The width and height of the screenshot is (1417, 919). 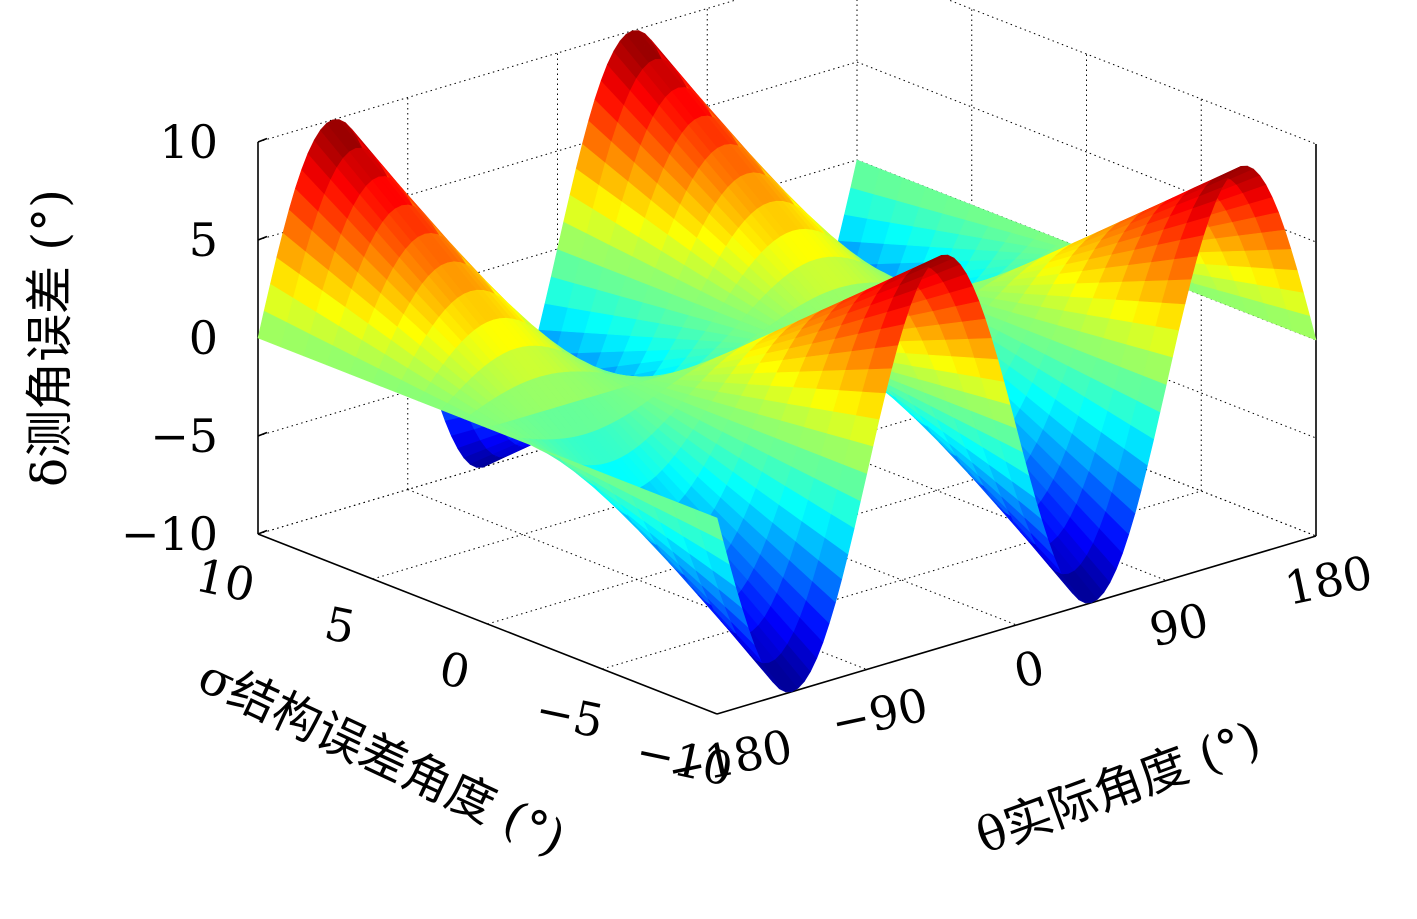 I want to click on tick-label: −10, so click(x=169, y=534).